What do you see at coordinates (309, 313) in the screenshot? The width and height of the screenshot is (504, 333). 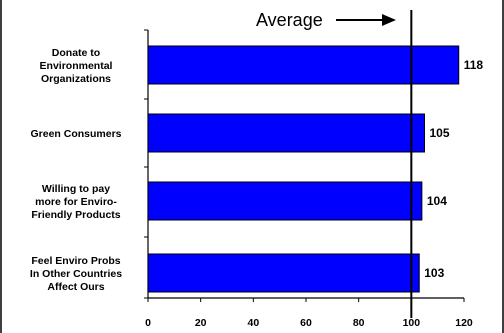 I see `x-axis-ticks: 0 20 40 60 80 100 120` at bounding box center [309, 313].